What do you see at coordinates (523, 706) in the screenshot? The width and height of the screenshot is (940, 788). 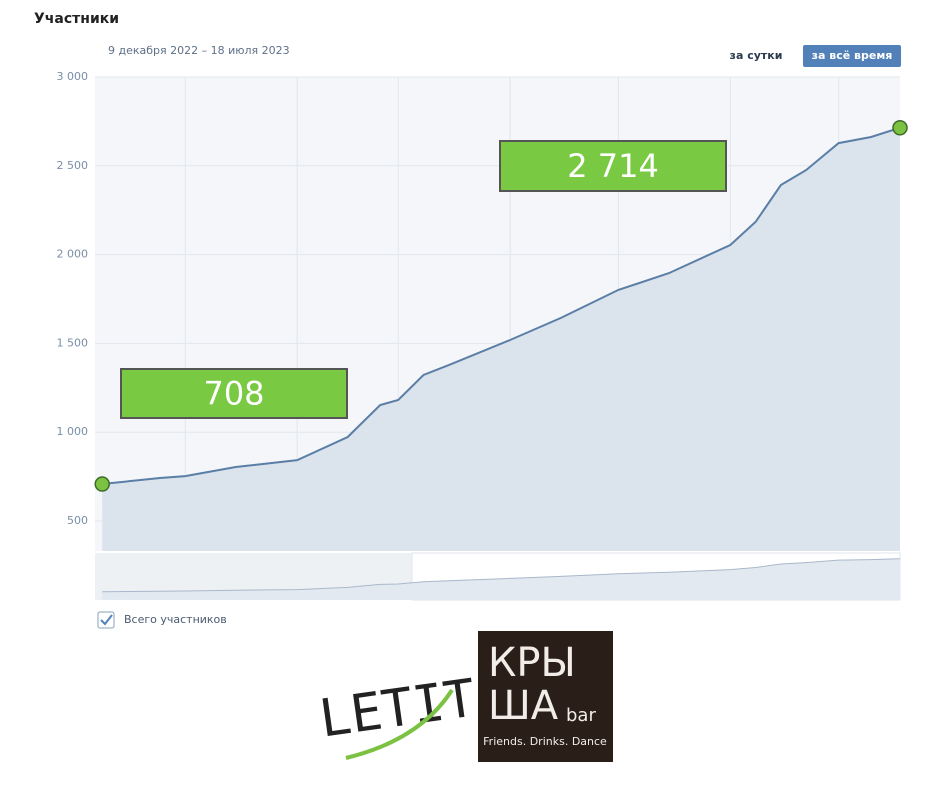 I see `bar-logo-line2: ША` at bounding box center [523, 706].